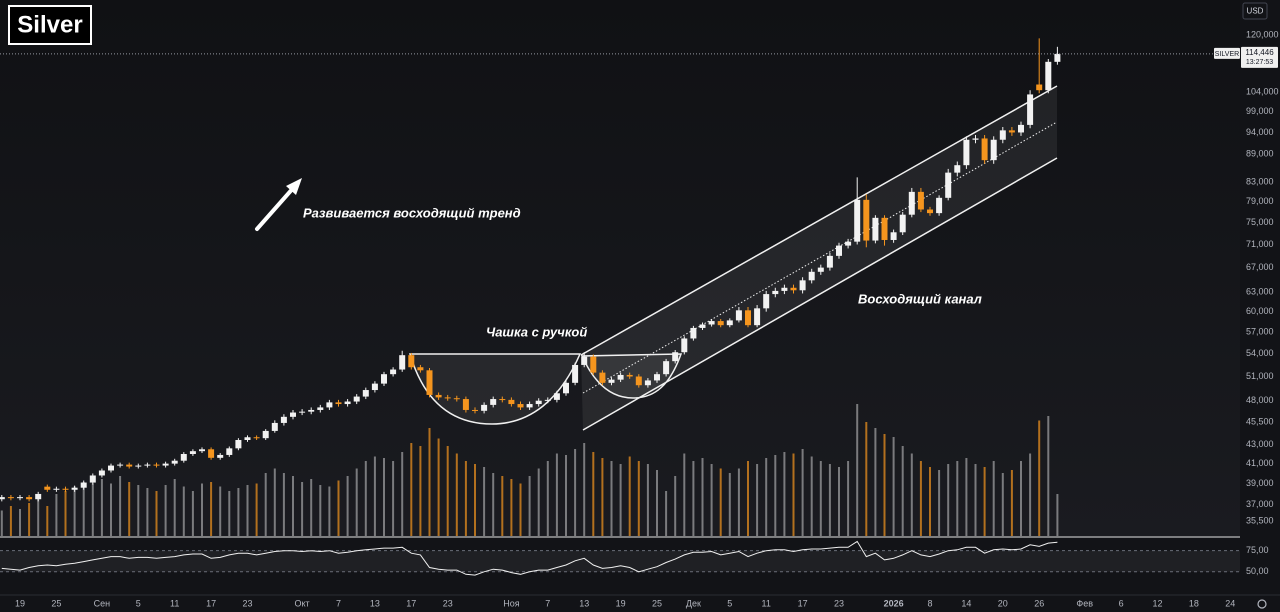 The height and width of the screenshot is (612, 1280). What do you see at coordinates (1260, 154) in the screenshot?
I see `y-tick-label: 89,000` at bounding box center [1260, 154].